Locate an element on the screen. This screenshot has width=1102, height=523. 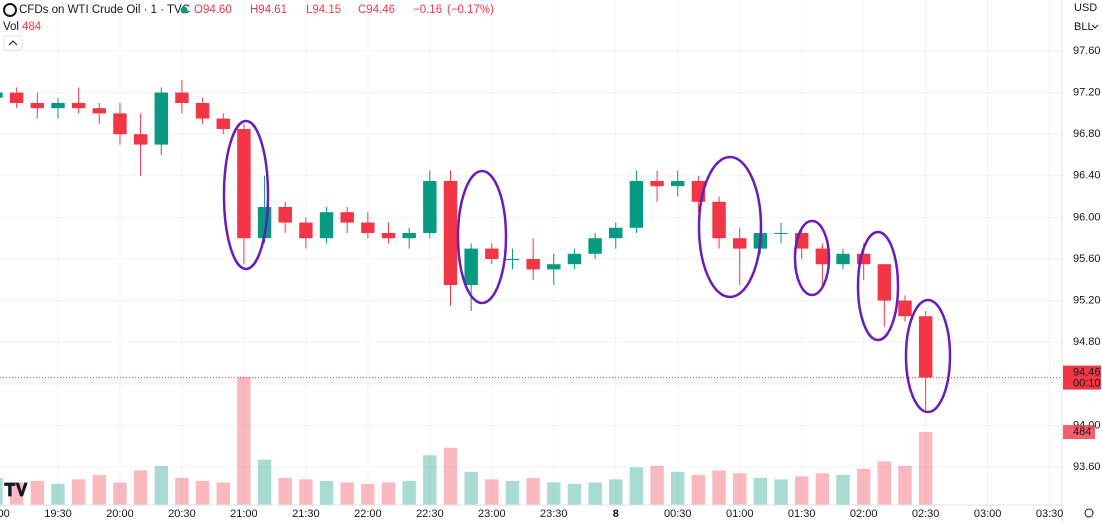
legend-change: −0.16 is located at coordinates (427, 10).